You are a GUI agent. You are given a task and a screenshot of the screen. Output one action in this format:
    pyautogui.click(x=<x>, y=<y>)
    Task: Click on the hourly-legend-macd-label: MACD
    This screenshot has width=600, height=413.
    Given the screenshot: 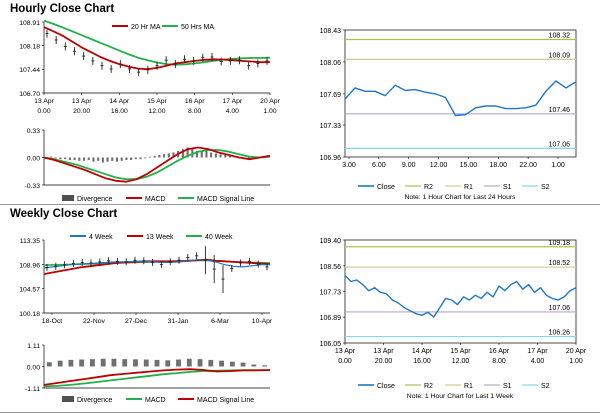 What is the action you would take?
    pyautogui.click(x=155, y=199)
    